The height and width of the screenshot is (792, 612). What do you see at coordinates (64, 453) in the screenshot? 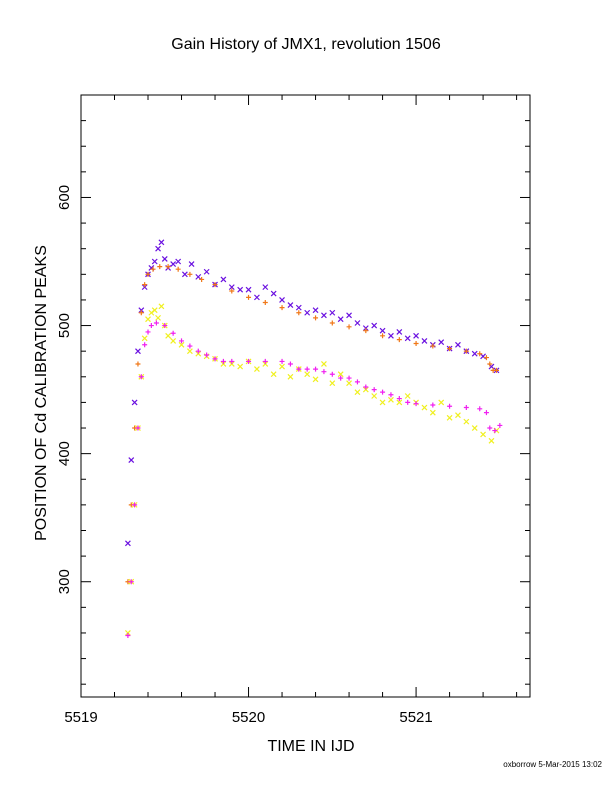
I see `y-tick-label: 400` at bounding box center [64, 453].